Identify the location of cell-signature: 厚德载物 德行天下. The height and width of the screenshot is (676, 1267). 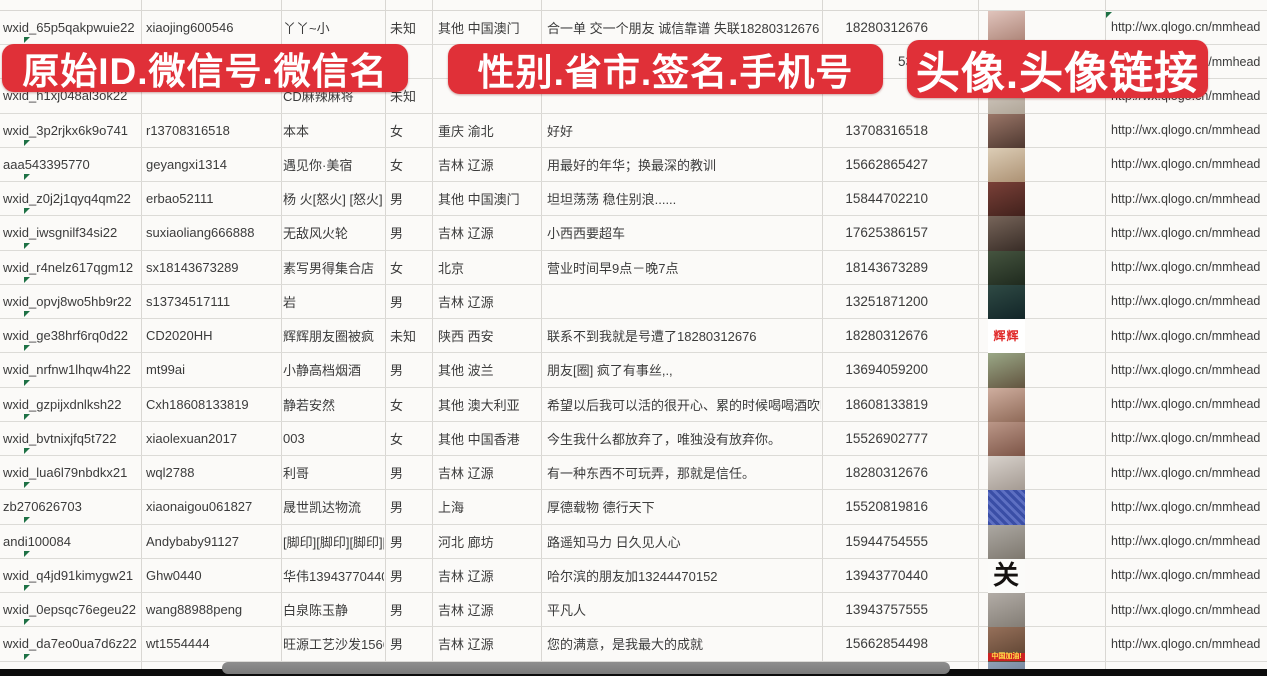
(601, 508).